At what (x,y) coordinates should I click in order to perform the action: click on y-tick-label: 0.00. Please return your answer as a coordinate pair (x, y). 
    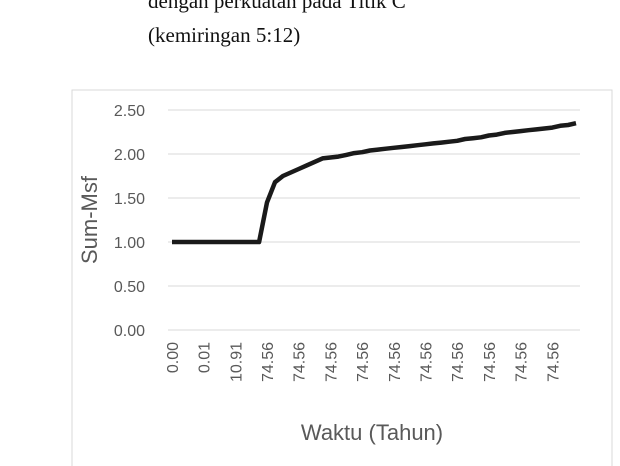
    Looking at the image, I should click on (129, 331).